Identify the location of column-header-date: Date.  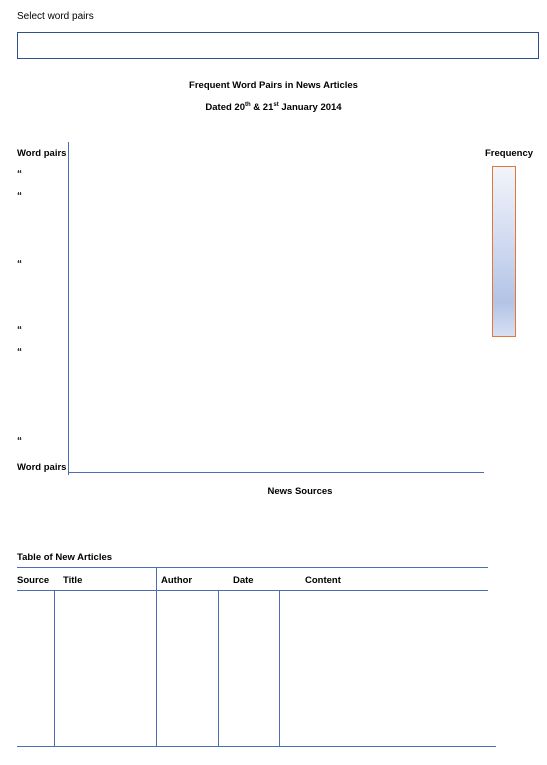
(243, 580).